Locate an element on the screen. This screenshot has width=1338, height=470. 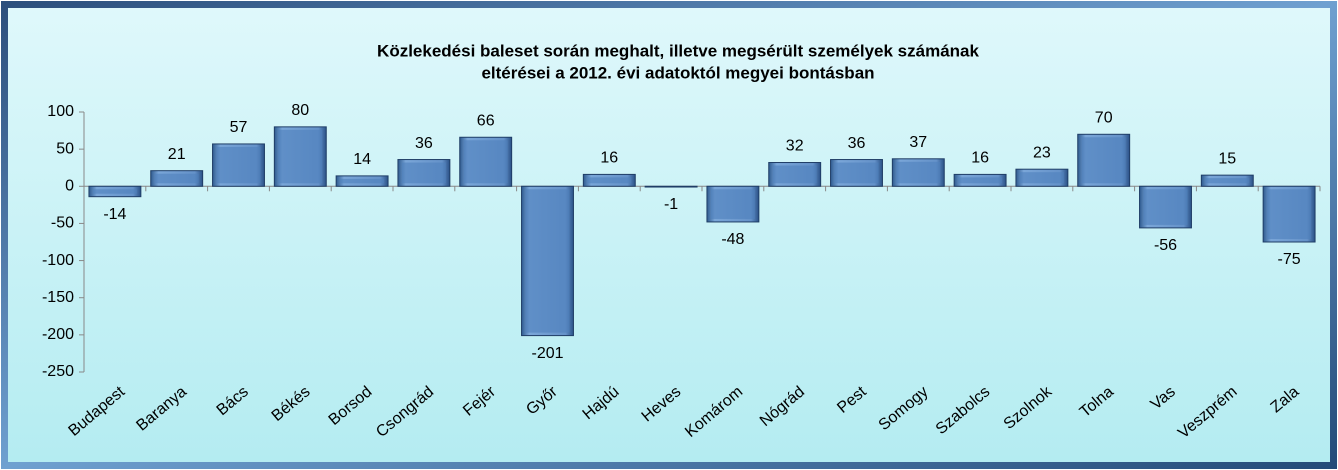
value-label: 70 is located at coordinates (1104, 118).